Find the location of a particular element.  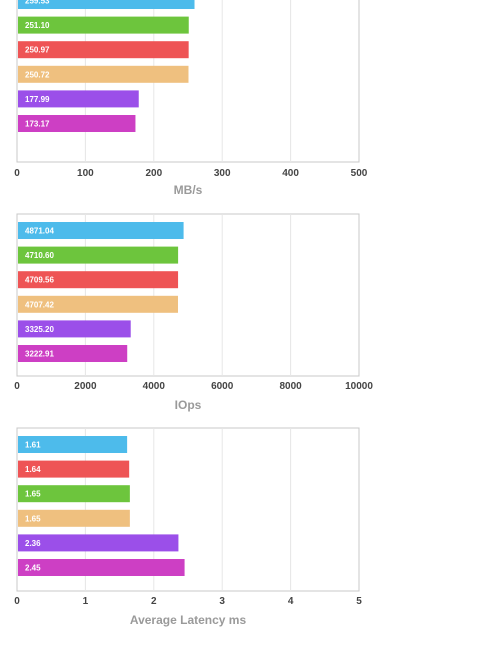

bar-value-label: 4710.60 is located at coordinates (39, 255).